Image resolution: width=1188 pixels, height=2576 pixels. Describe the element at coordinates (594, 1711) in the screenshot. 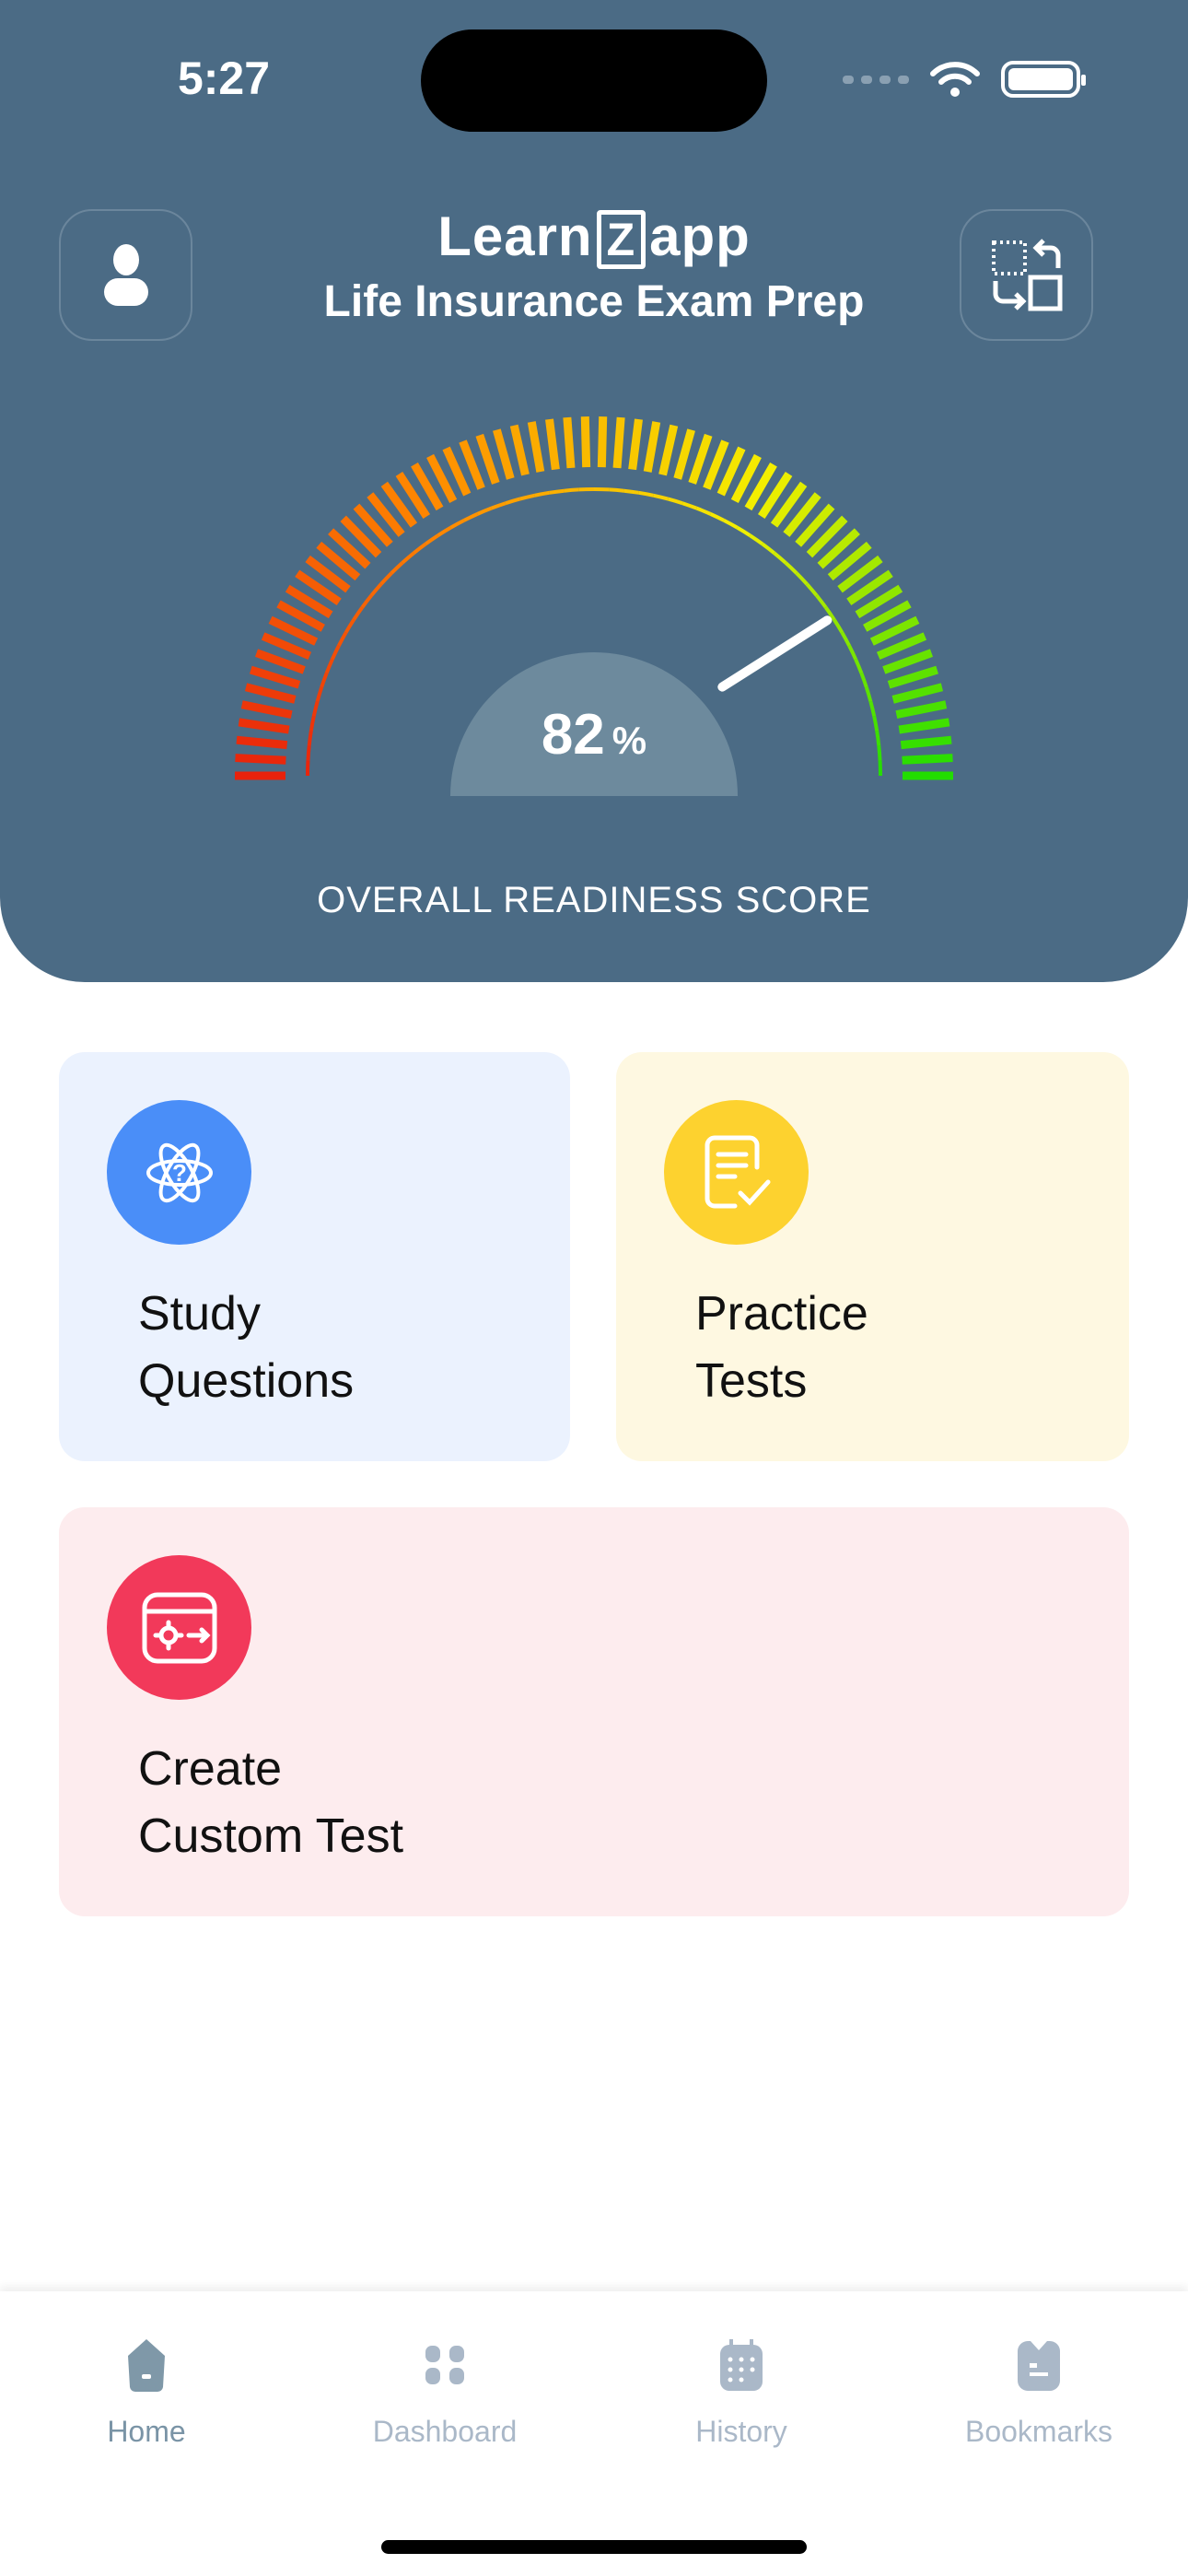

I see `create-custom-test-card: Create Custom Test` at that location.